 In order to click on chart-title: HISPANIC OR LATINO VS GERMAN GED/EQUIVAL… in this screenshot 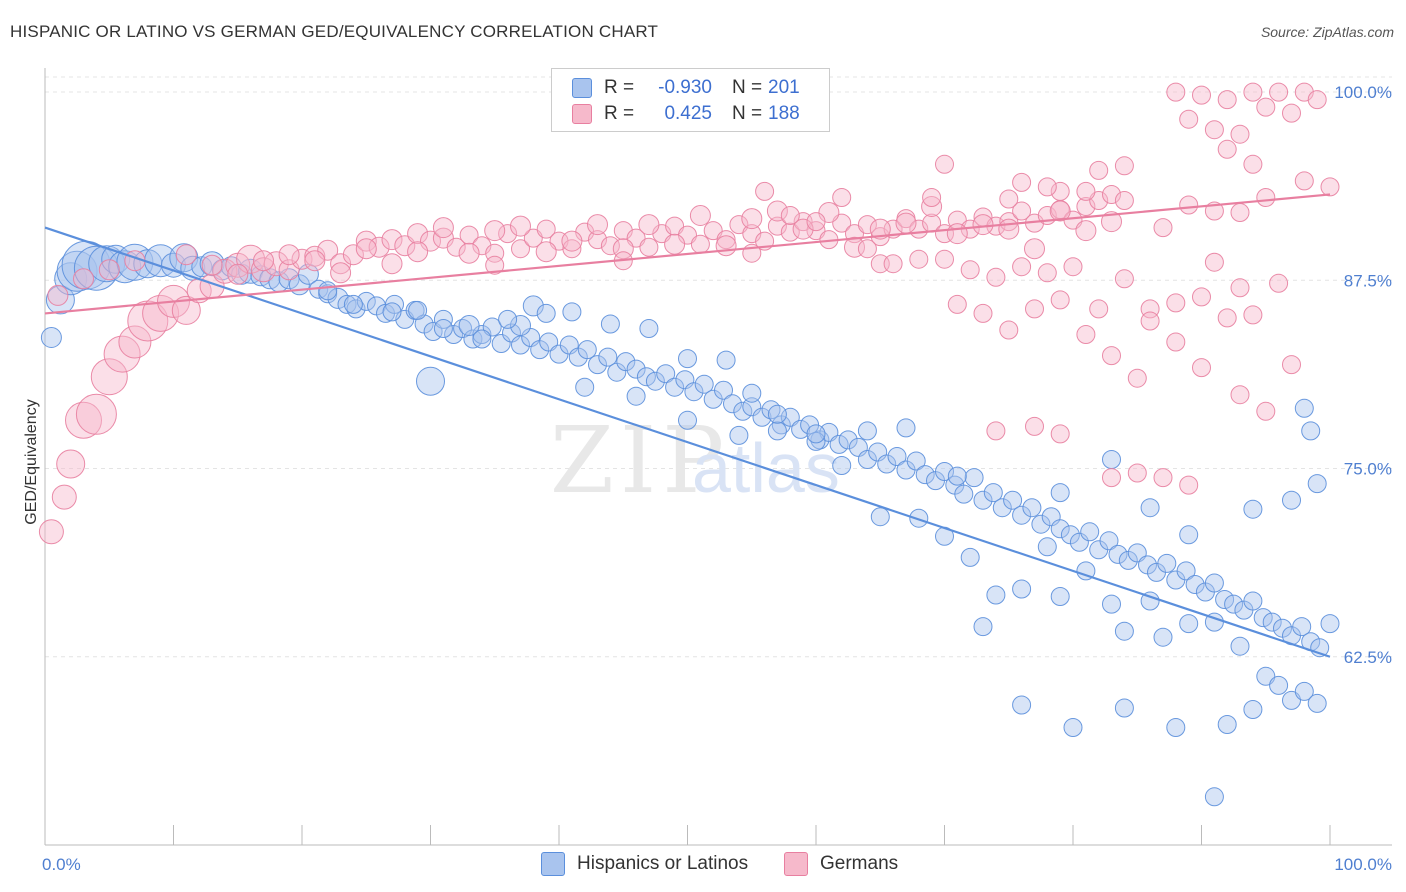, I will do `click(334, 31)`.